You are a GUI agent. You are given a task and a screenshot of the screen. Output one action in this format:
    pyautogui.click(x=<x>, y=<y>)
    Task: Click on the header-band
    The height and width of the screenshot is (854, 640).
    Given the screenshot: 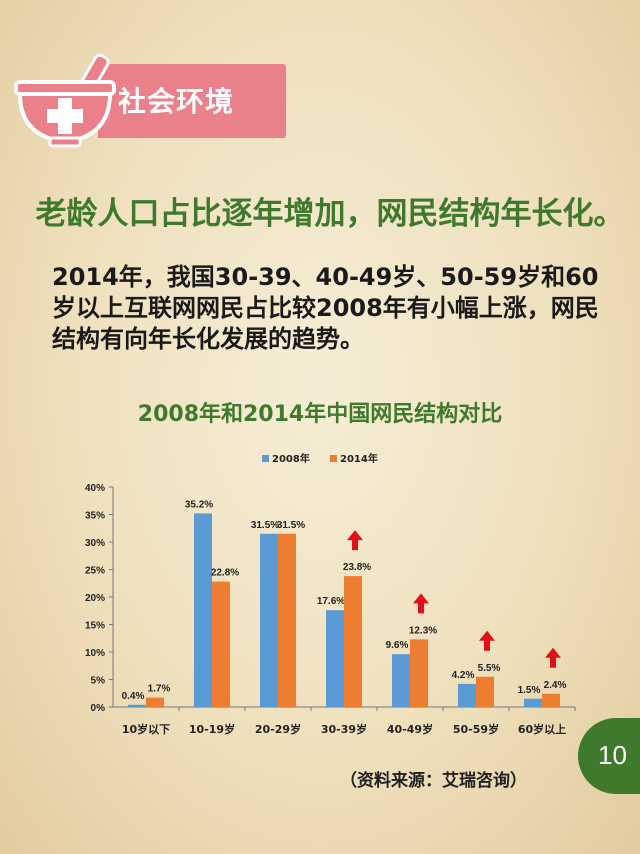 What is the action you would take?
    pyautogui.click(x=192, y=101)
    